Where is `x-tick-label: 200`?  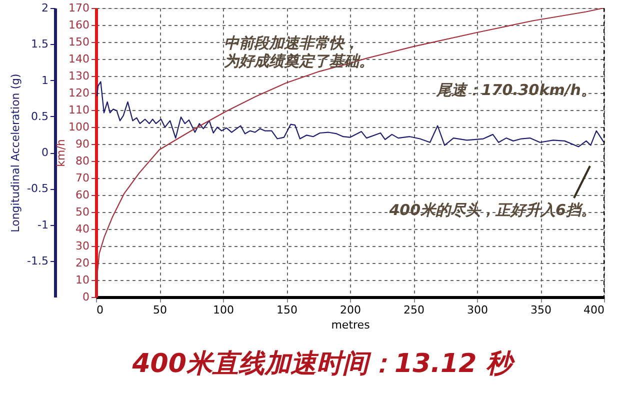 x-tick-label: 200 is located at coordinates (350, 310).